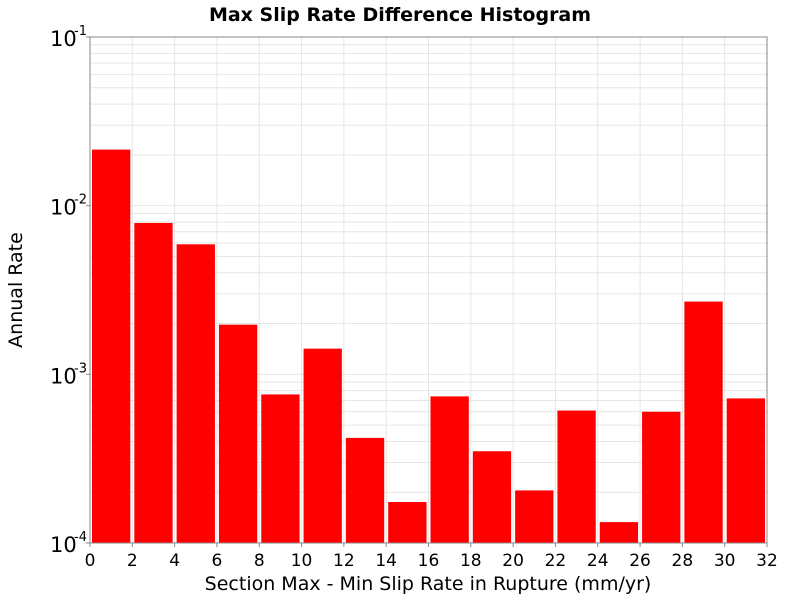 The height and width of the screenshot is (600, 800). Describe the element at coordinates (471, 561) in the screenshot. I see `x-tick-label: 18` at that location.